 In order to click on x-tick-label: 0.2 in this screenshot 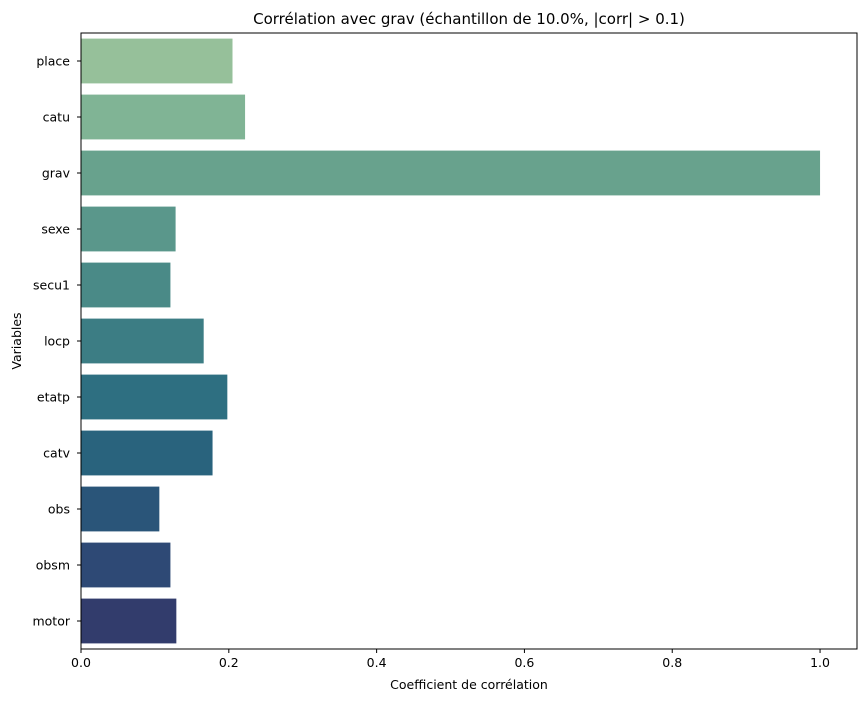, I will do `click(229, 662)`.